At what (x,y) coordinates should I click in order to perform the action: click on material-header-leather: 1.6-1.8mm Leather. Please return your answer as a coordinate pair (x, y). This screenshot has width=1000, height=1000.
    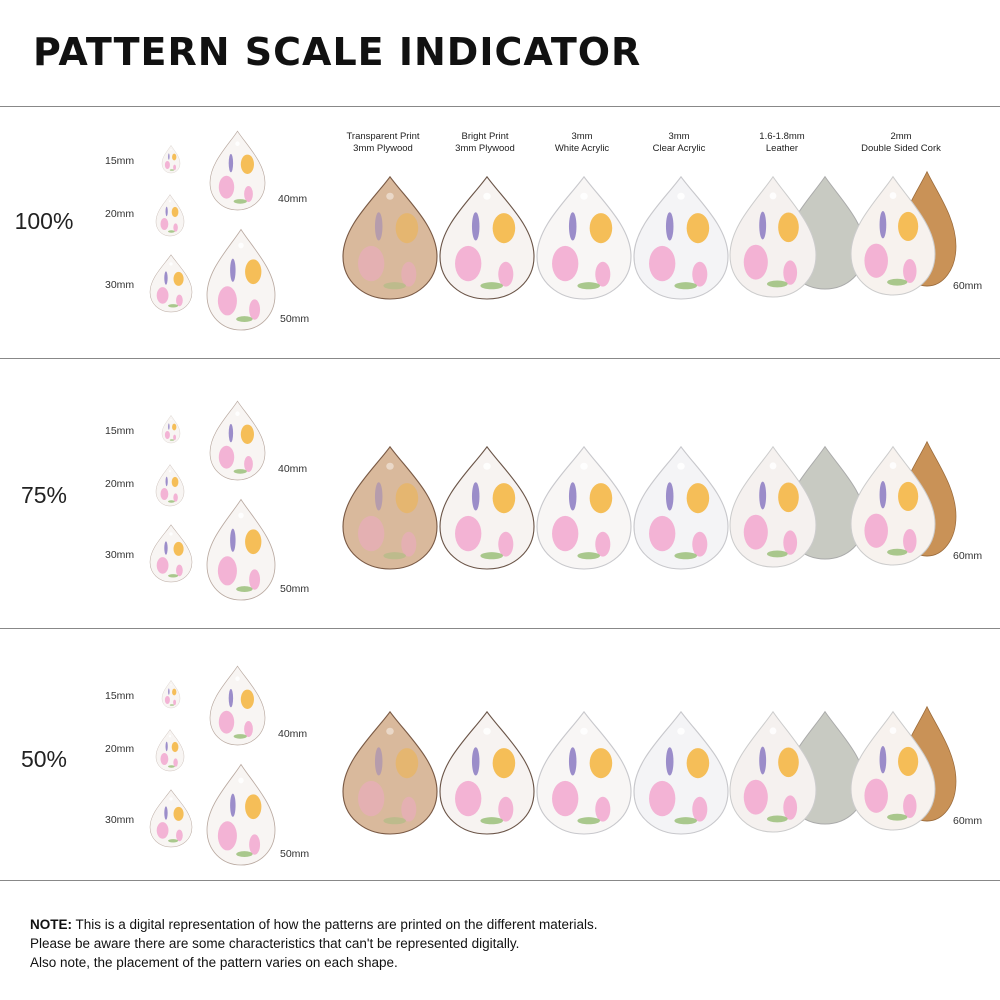
    Looking at the image, I should click on (782, 143).